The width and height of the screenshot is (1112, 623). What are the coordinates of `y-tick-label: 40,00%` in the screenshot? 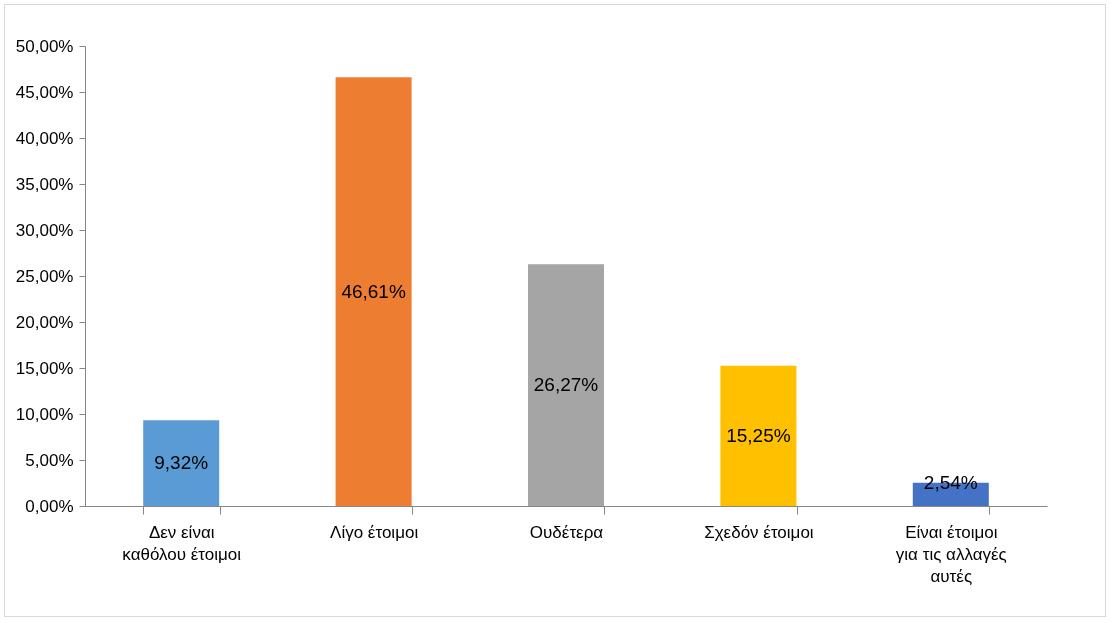 It's located at (44, 138).